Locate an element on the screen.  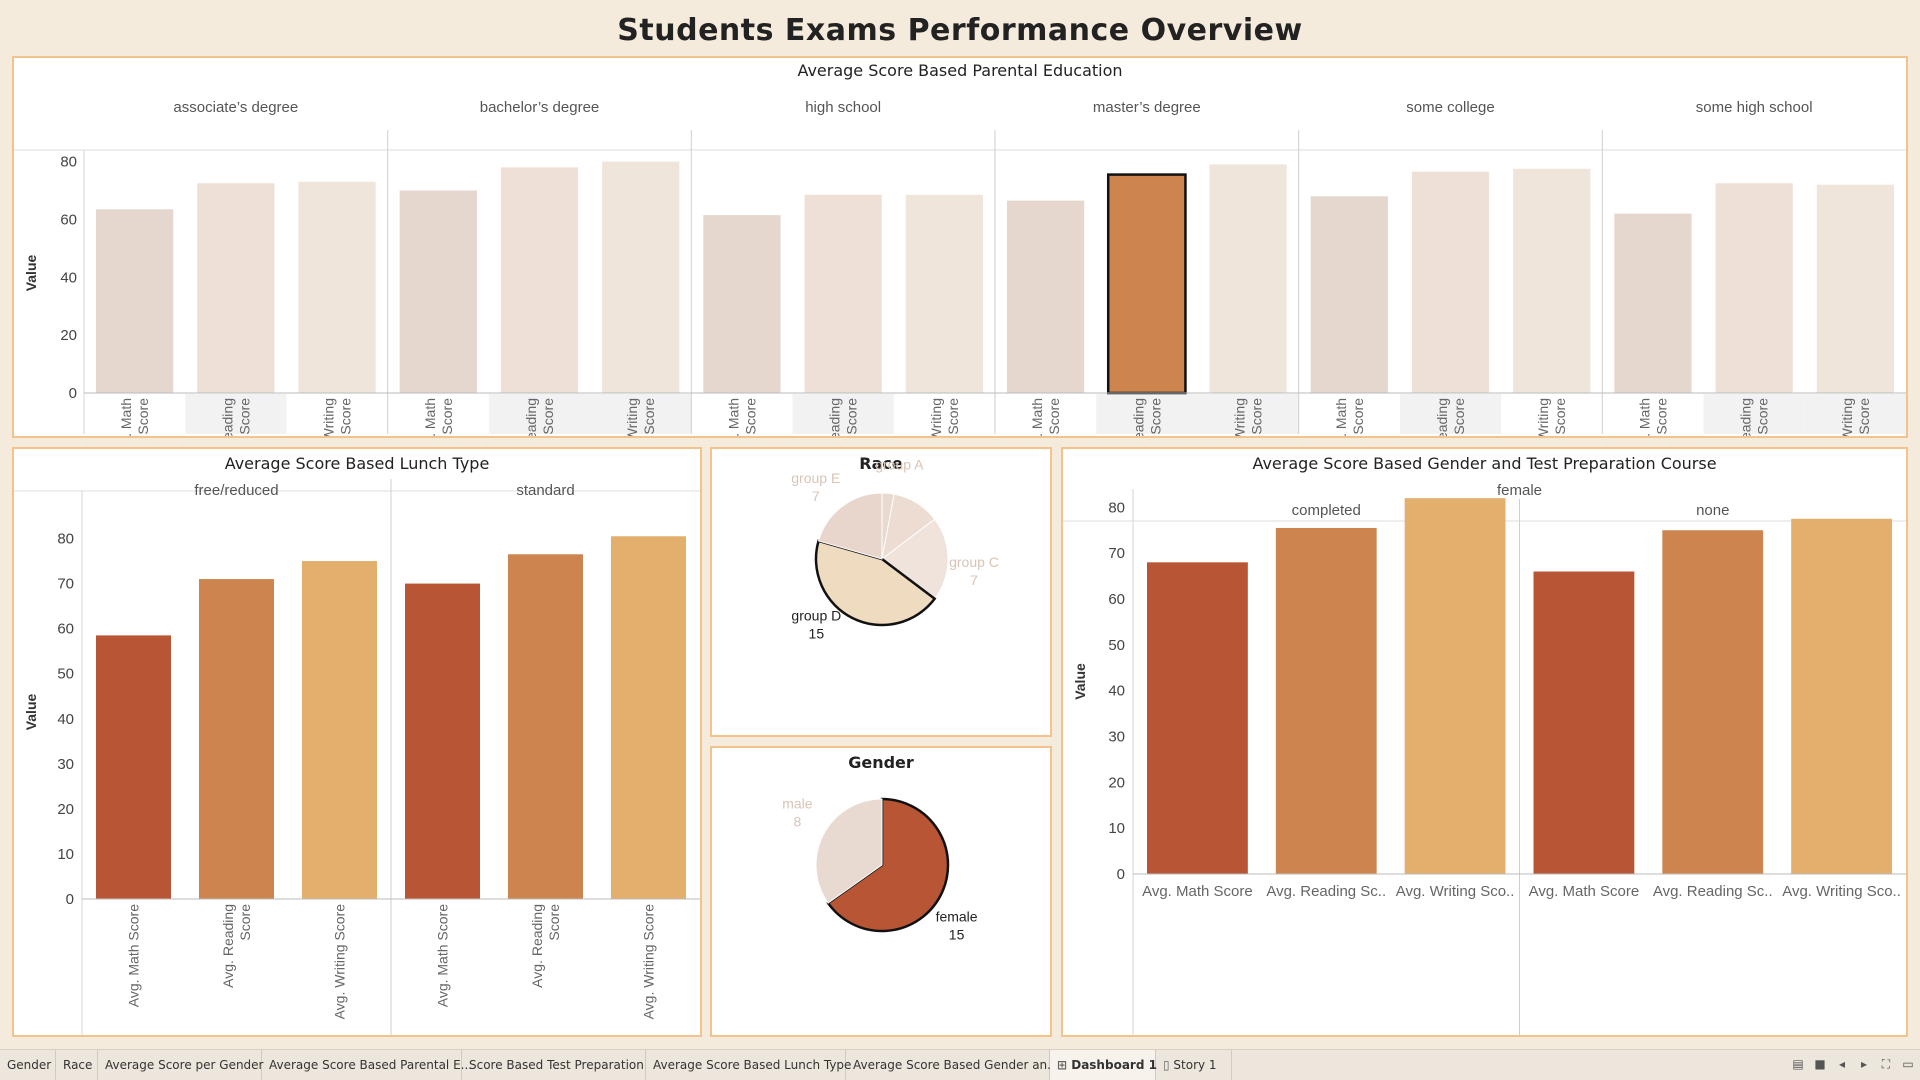
pie-slice-male is located at coordinates (849, 851).